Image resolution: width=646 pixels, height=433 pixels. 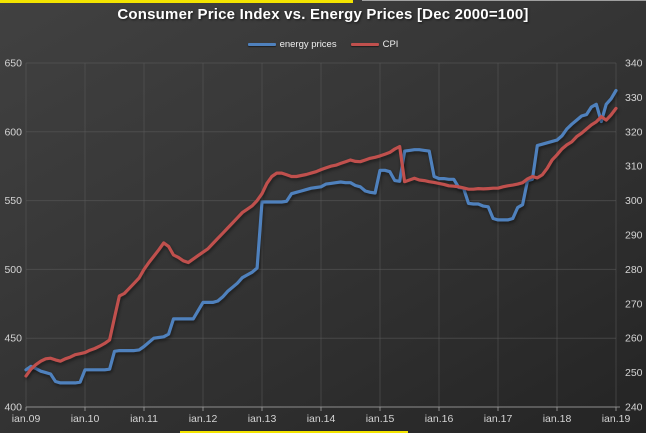 I want to click on right-axis-label: 340, so click(x=634, y=64).